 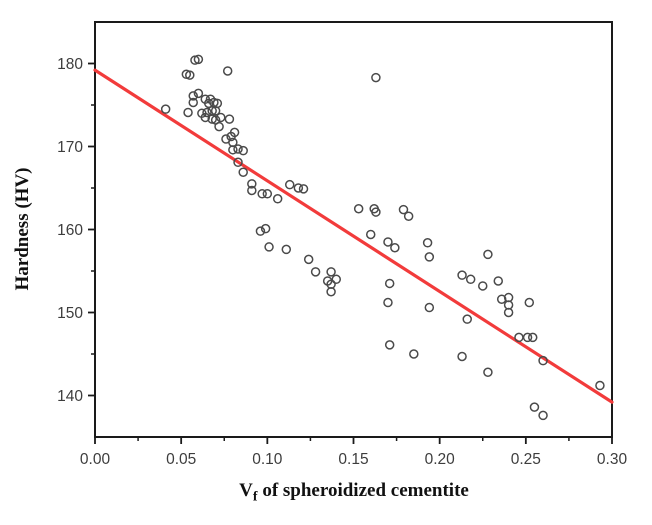 I want to click on y-tick-label: 140, so click(x=70, y=396).